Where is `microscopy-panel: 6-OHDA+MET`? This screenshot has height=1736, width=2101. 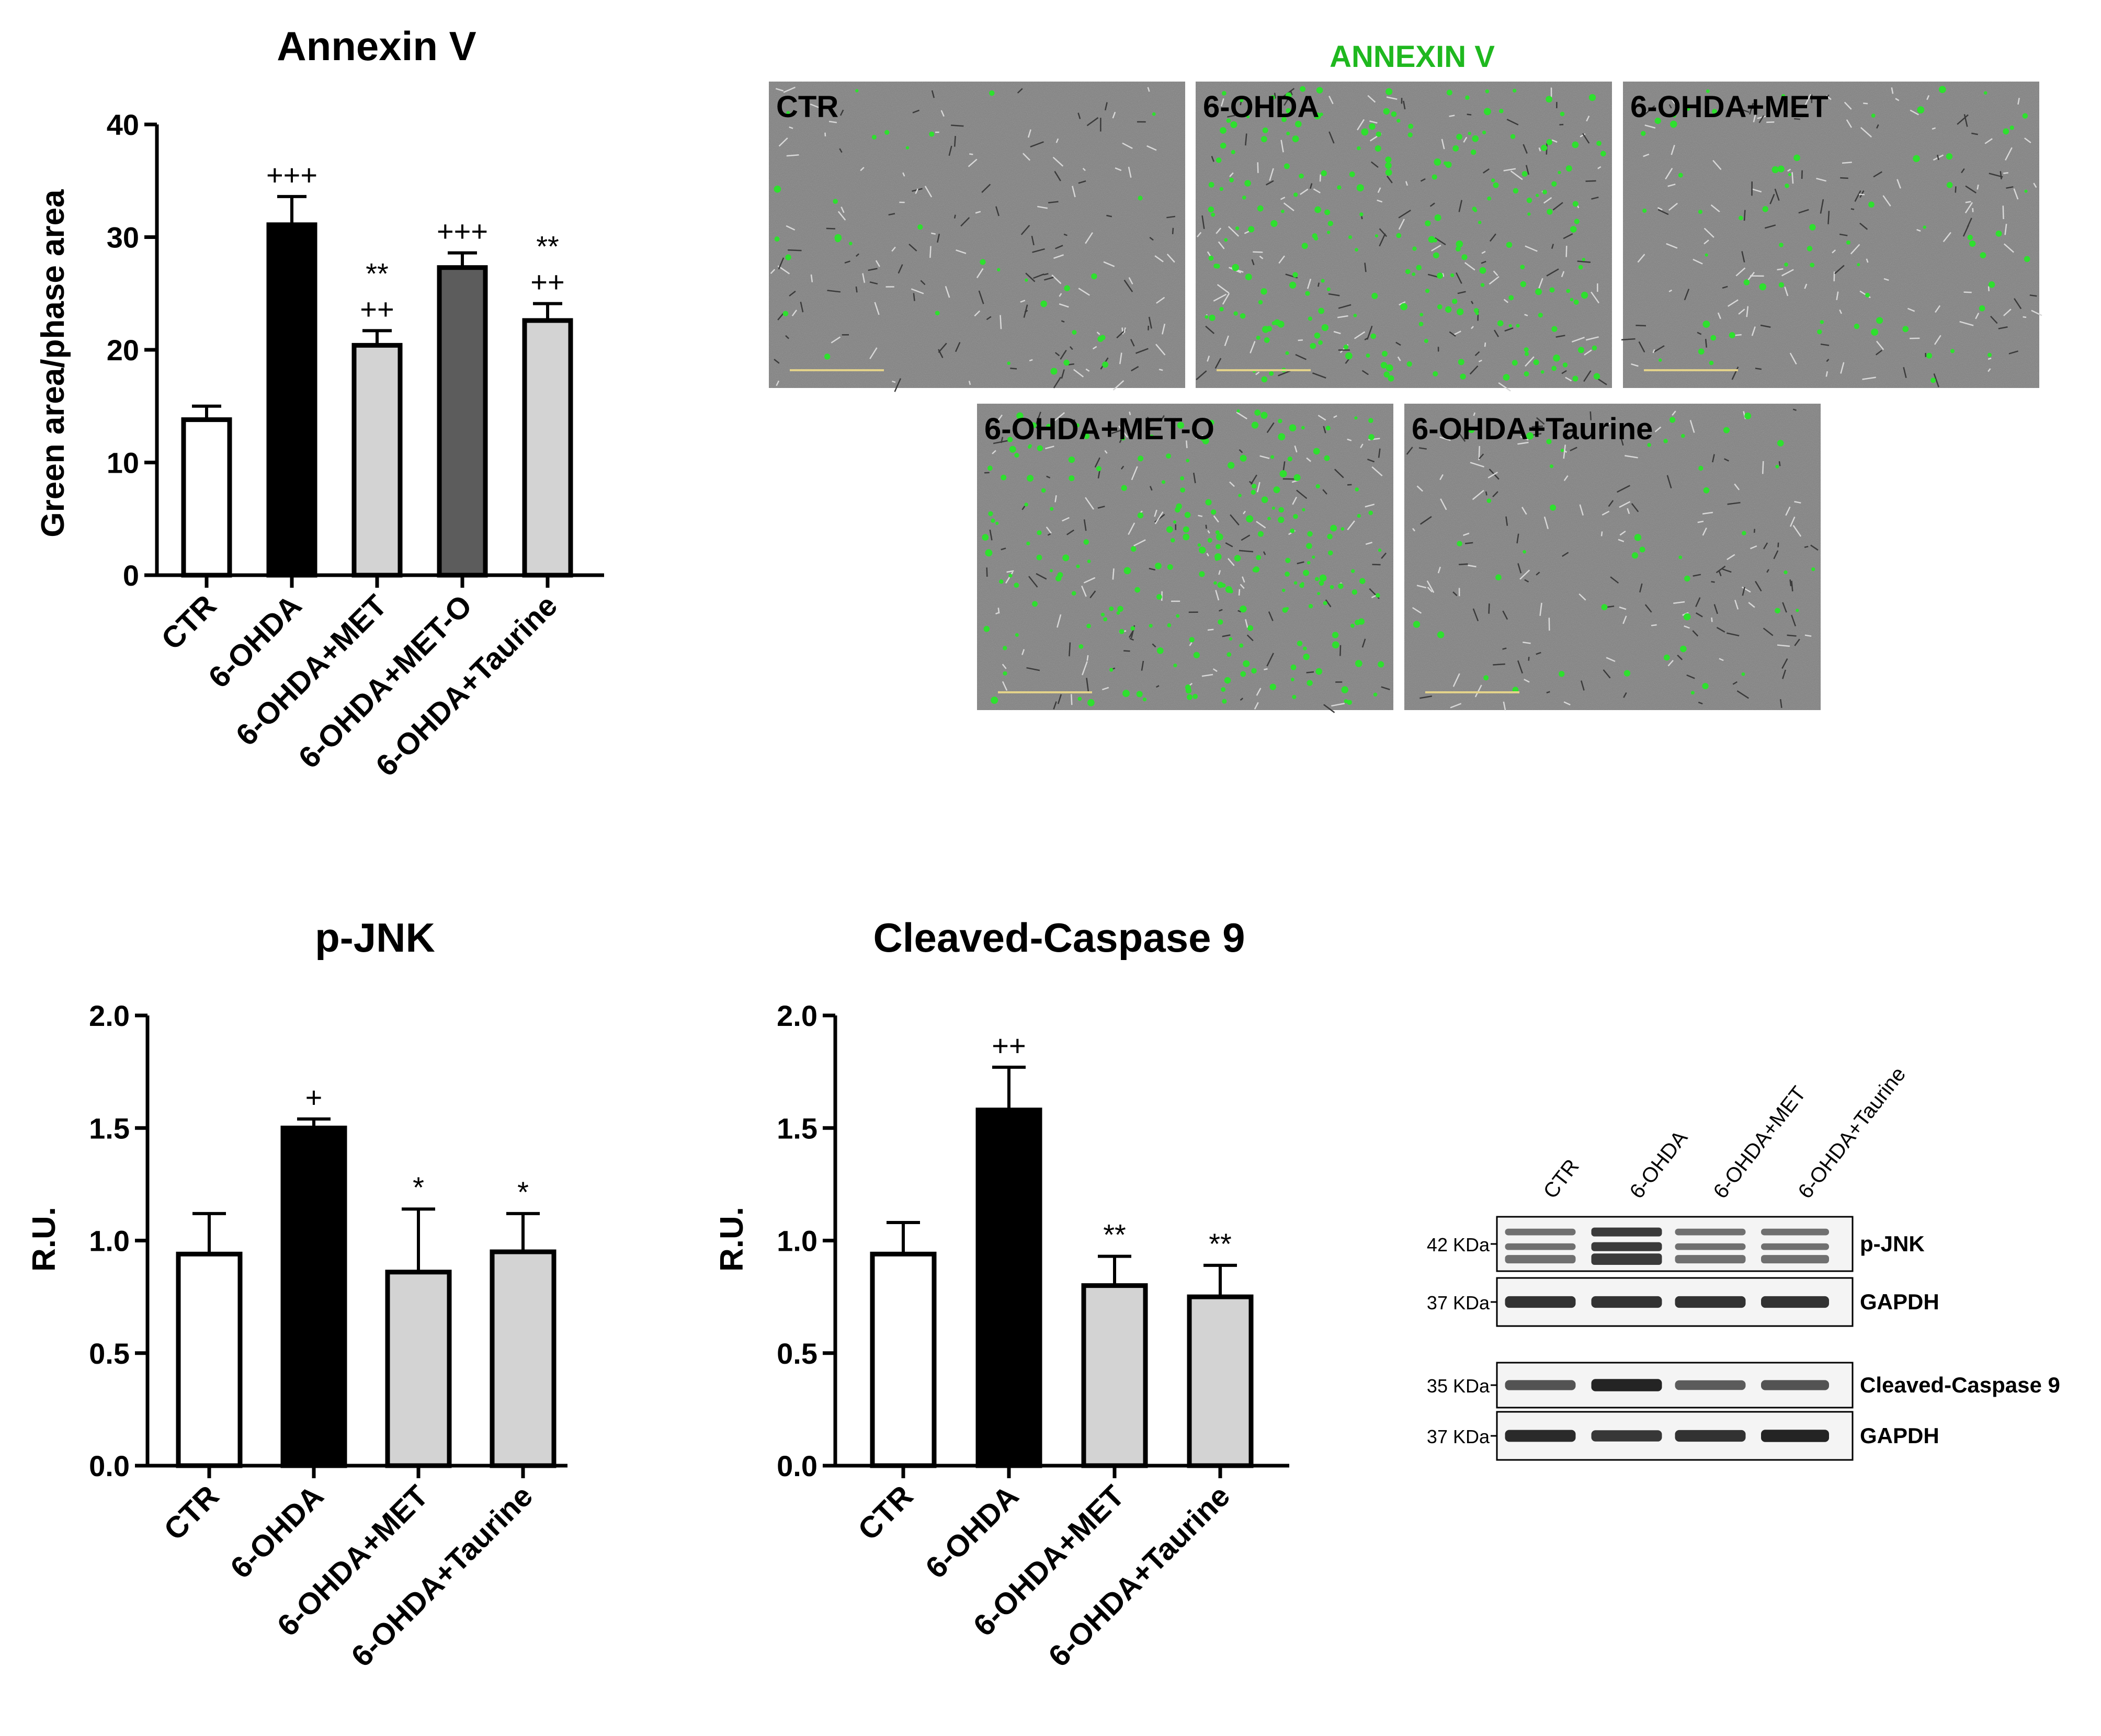 microscopy-panel: 6-OHDA+MET is located at coordinates (1831, 235).